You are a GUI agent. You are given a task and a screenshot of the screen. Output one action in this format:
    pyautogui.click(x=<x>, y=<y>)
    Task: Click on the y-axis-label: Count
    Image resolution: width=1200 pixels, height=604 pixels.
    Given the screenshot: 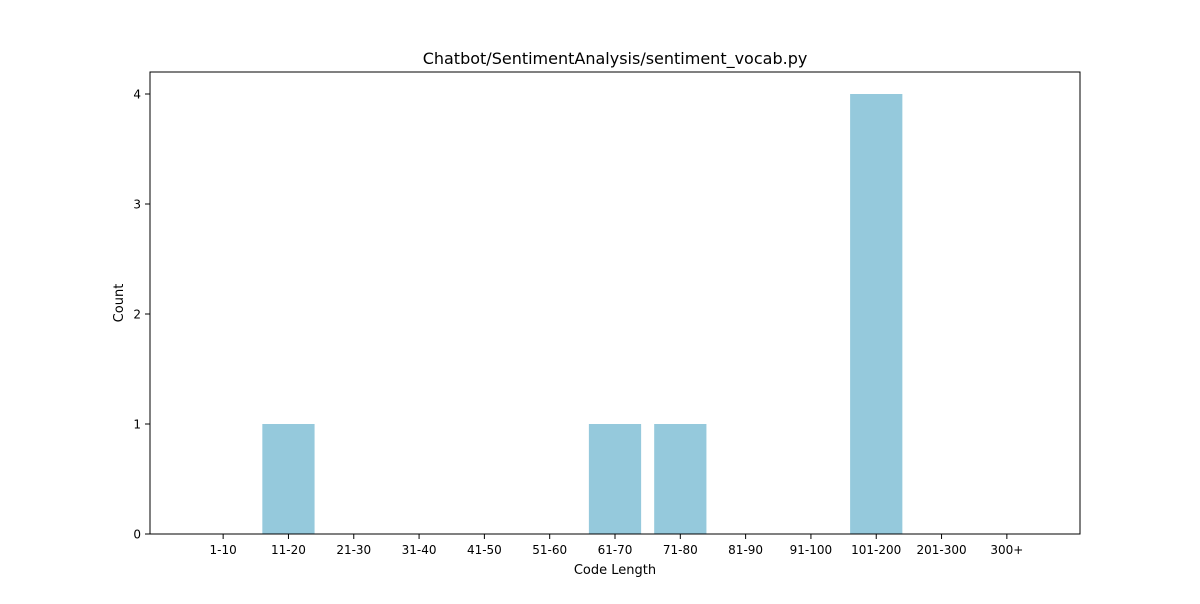 What is the action you would take?
    pyautogui.click(x=119, y=303)
    